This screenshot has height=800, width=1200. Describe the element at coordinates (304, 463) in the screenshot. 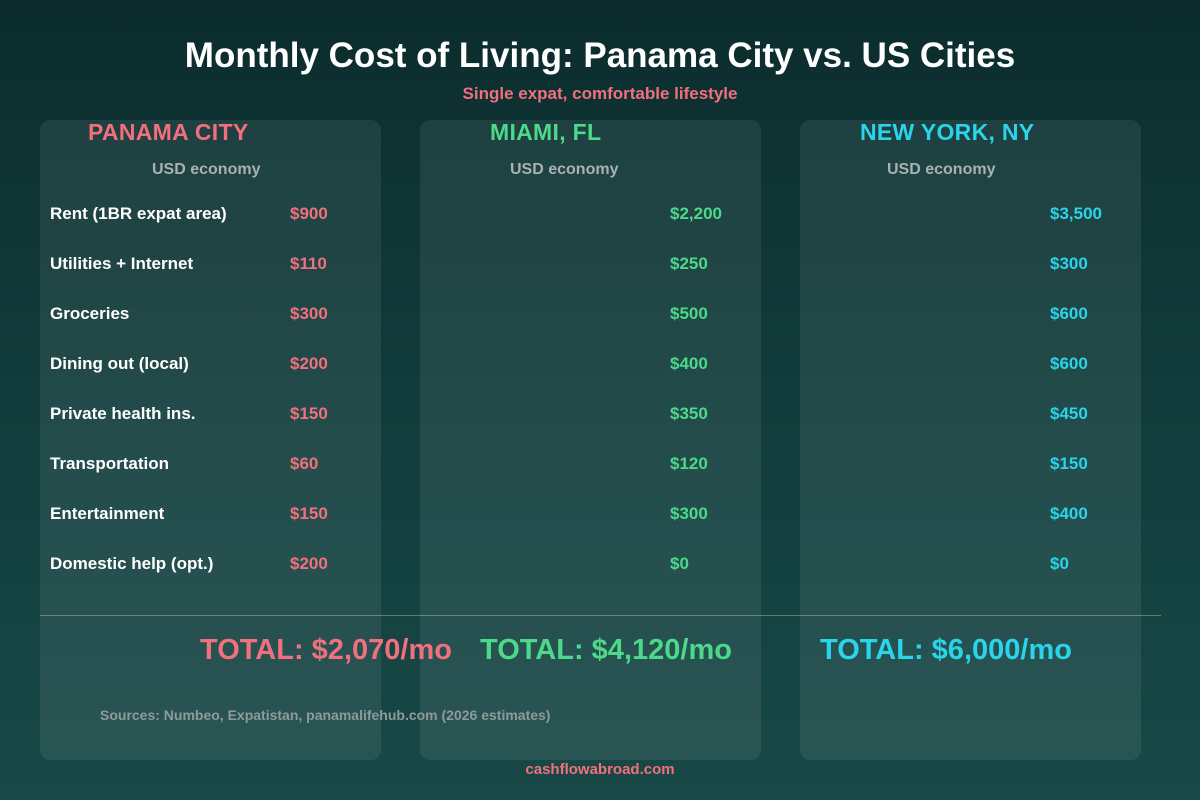

I see `value-panama-city: $60` at that location.